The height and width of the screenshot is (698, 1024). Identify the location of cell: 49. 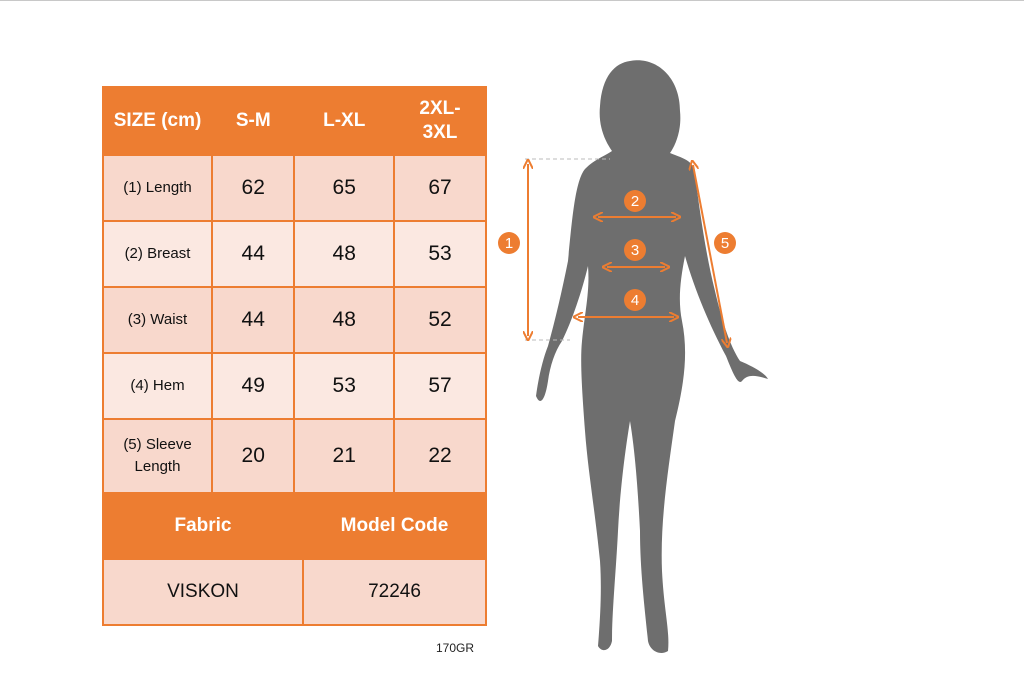
(253, 386).